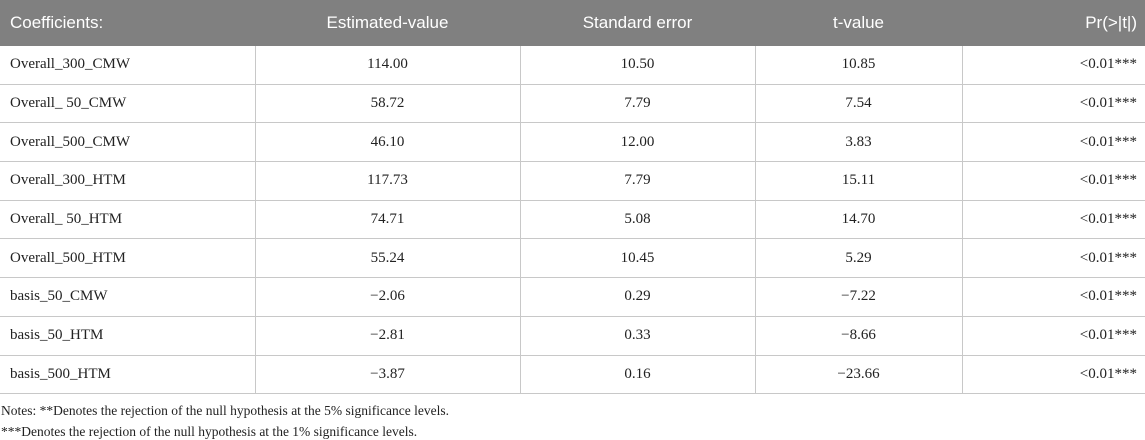 The height and width of the screenshot is (440, 1145). I want to click on row-label: Overall_500_HTM, so click(127, 258).